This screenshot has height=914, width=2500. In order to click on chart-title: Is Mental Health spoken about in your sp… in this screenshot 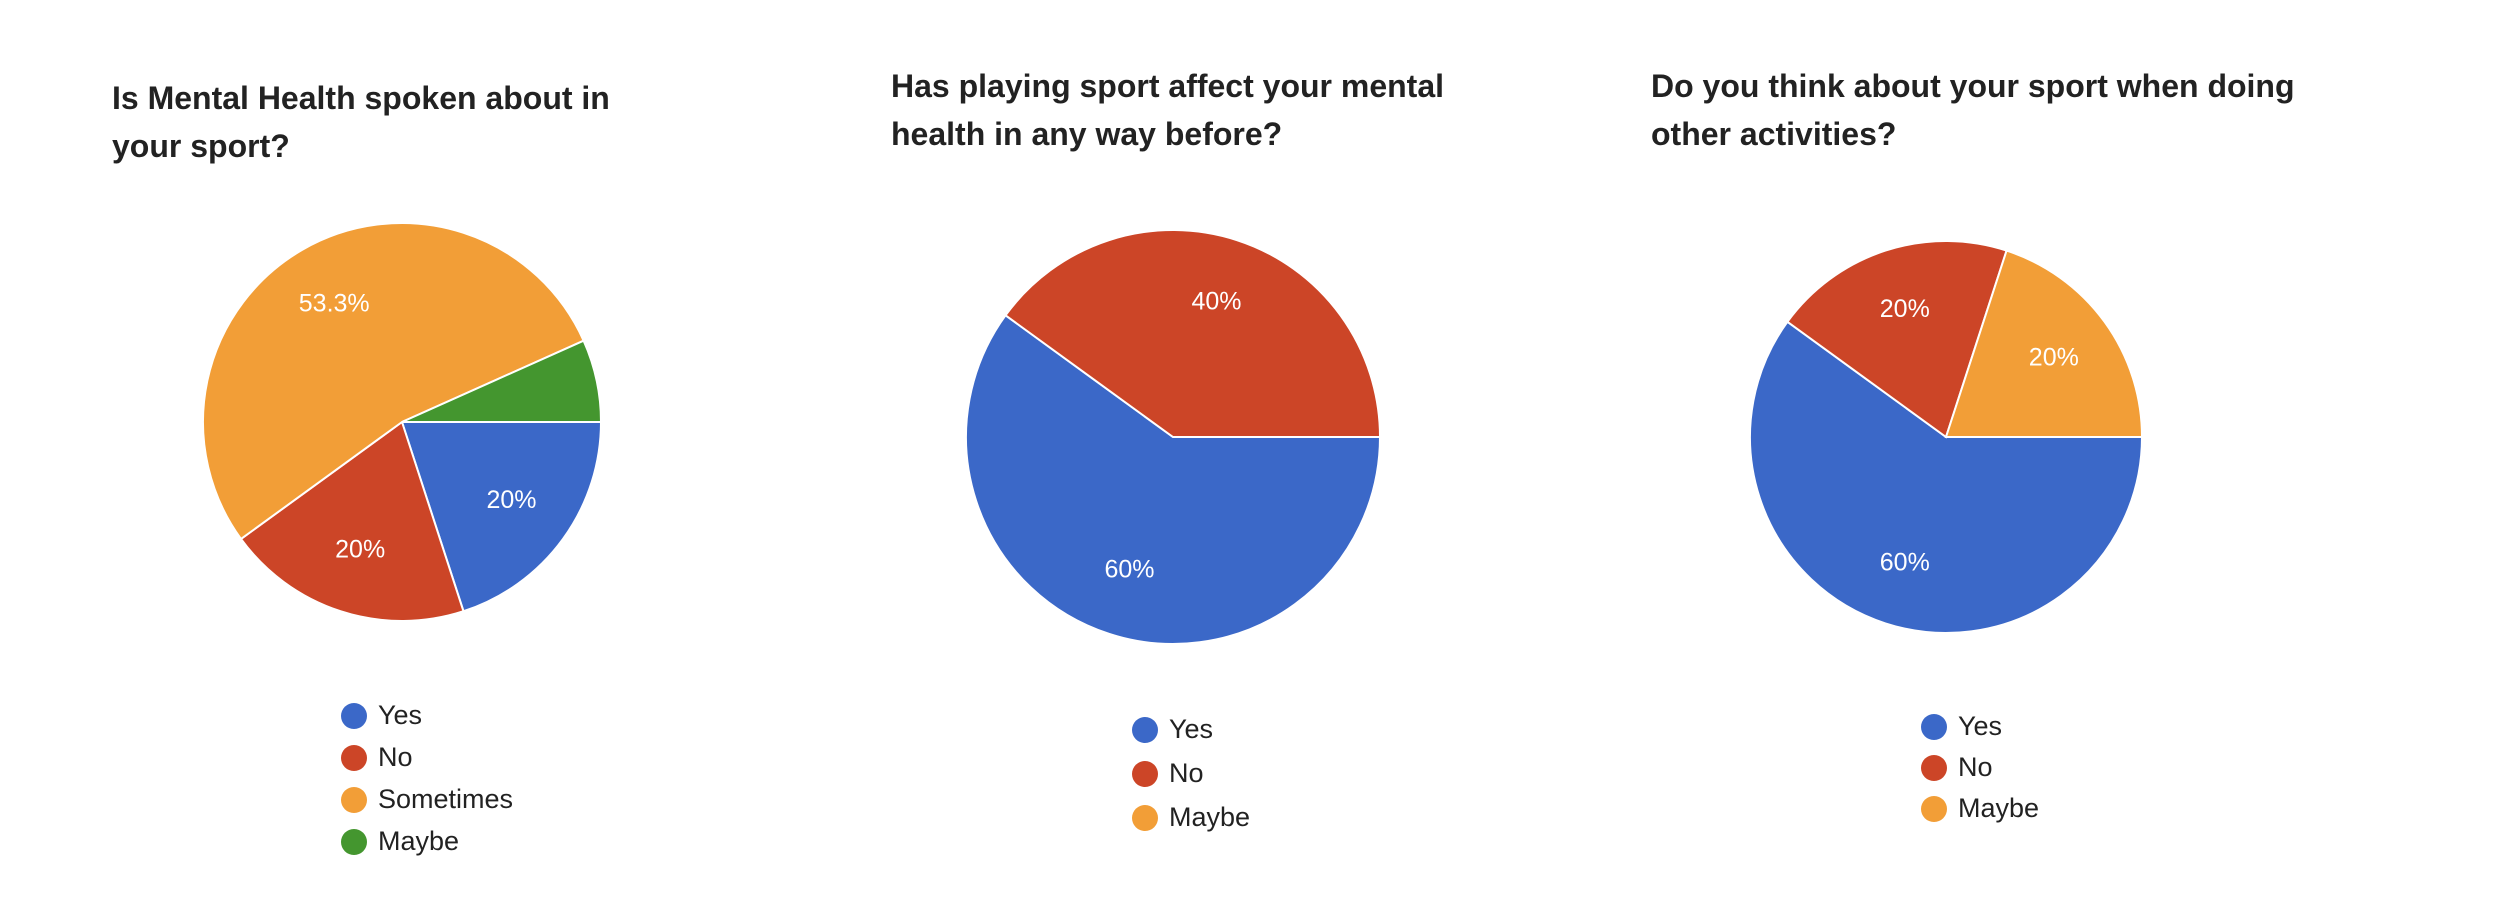, I will do `click(361, 122)`.